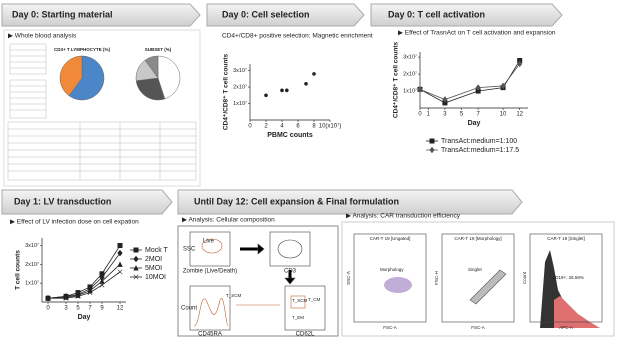 The image size is (619, 341). Describe the element at coordinates (153, 268) in the screenshot. I see `legend-label: 5MOI` at that location.